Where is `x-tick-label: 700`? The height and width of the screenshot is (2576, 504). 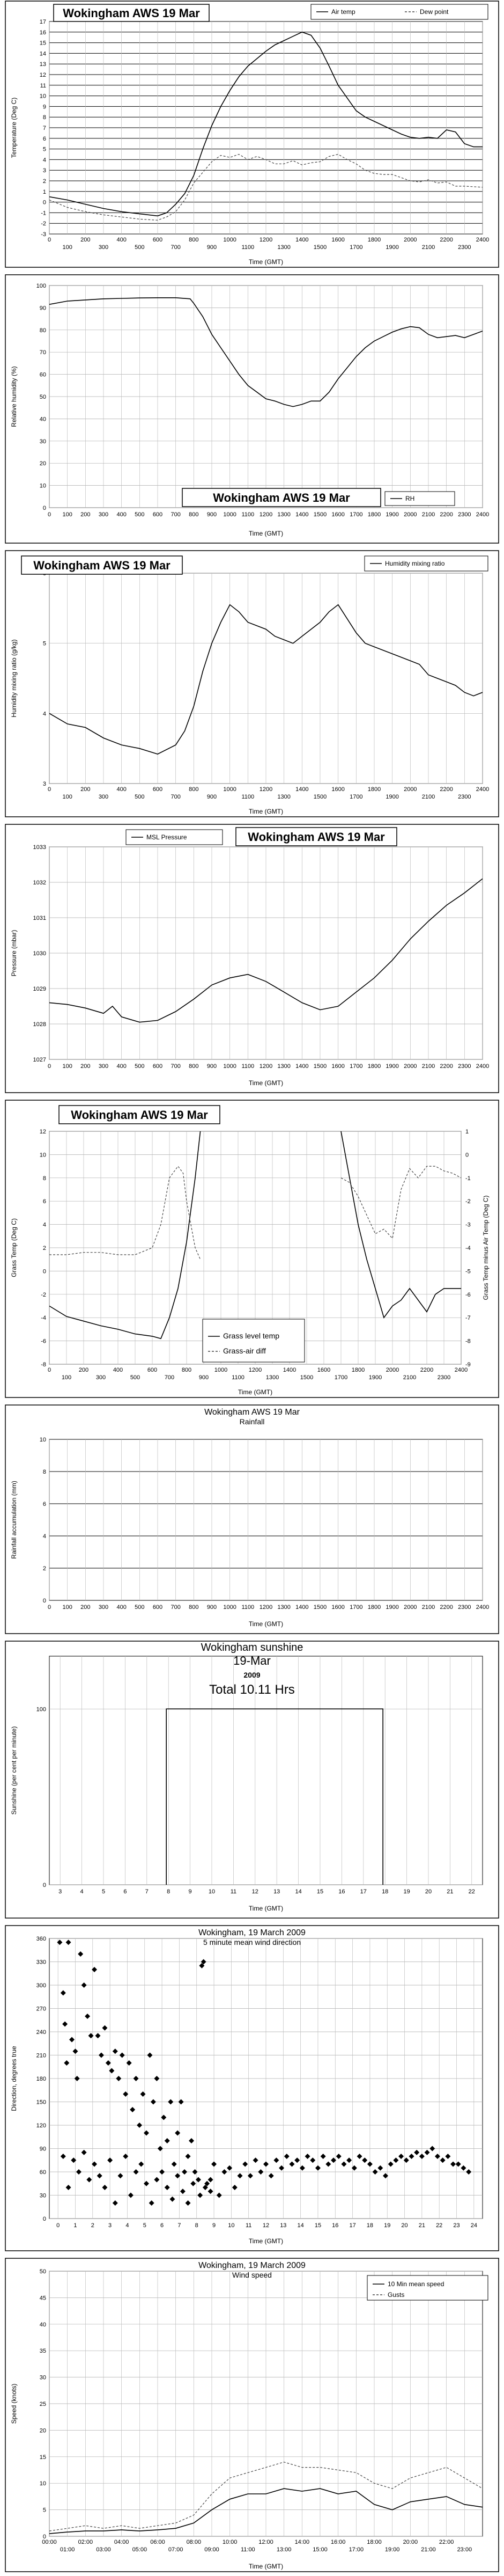 x-tick-label: 700 is located at coordinates (175, 1066).